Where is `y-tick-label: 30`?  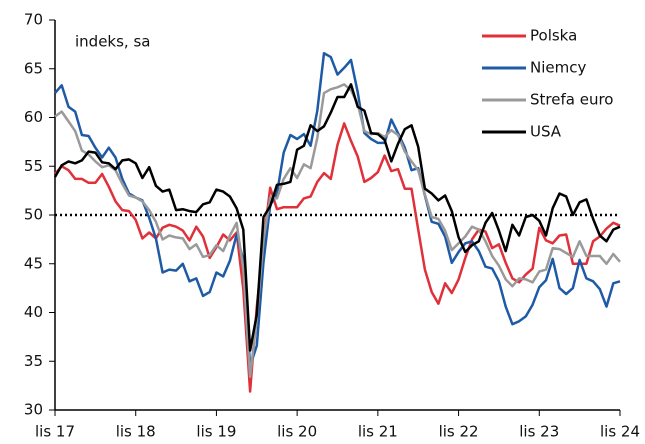 y-tick-label: 30 is located at coordinates (33, 410).